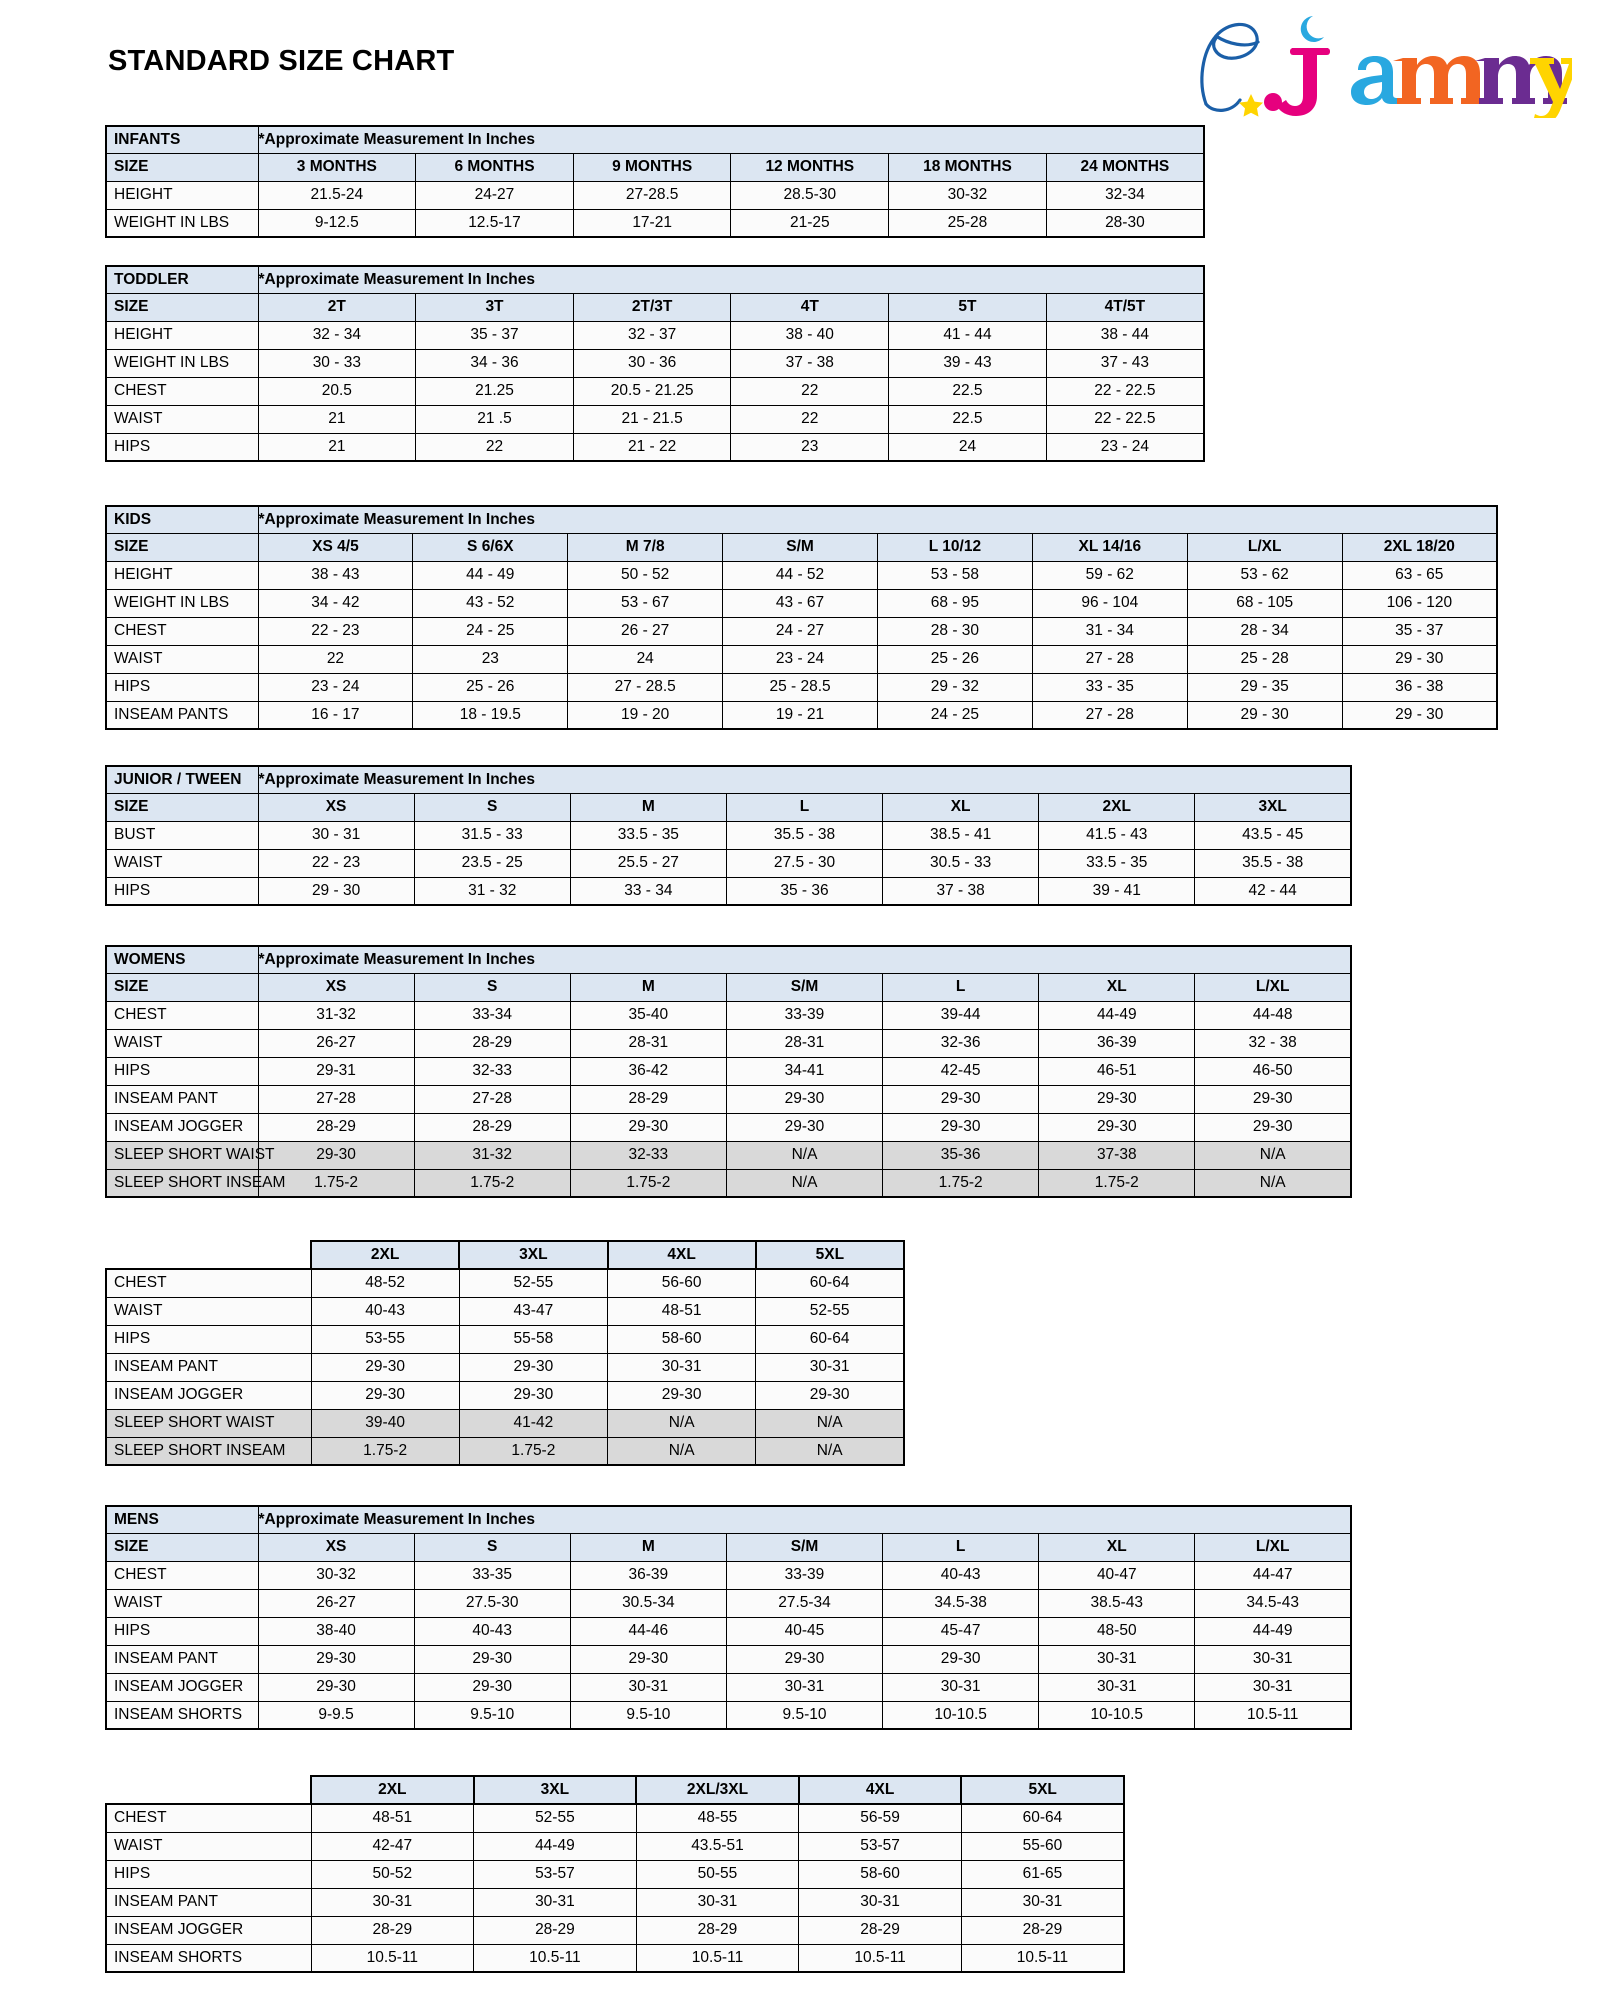 This screenshot has height=2000, width=1600. Describe the element at coordinates (1042, 1818) in the screenshot. I see `measurement-value: 60-64` at that location.